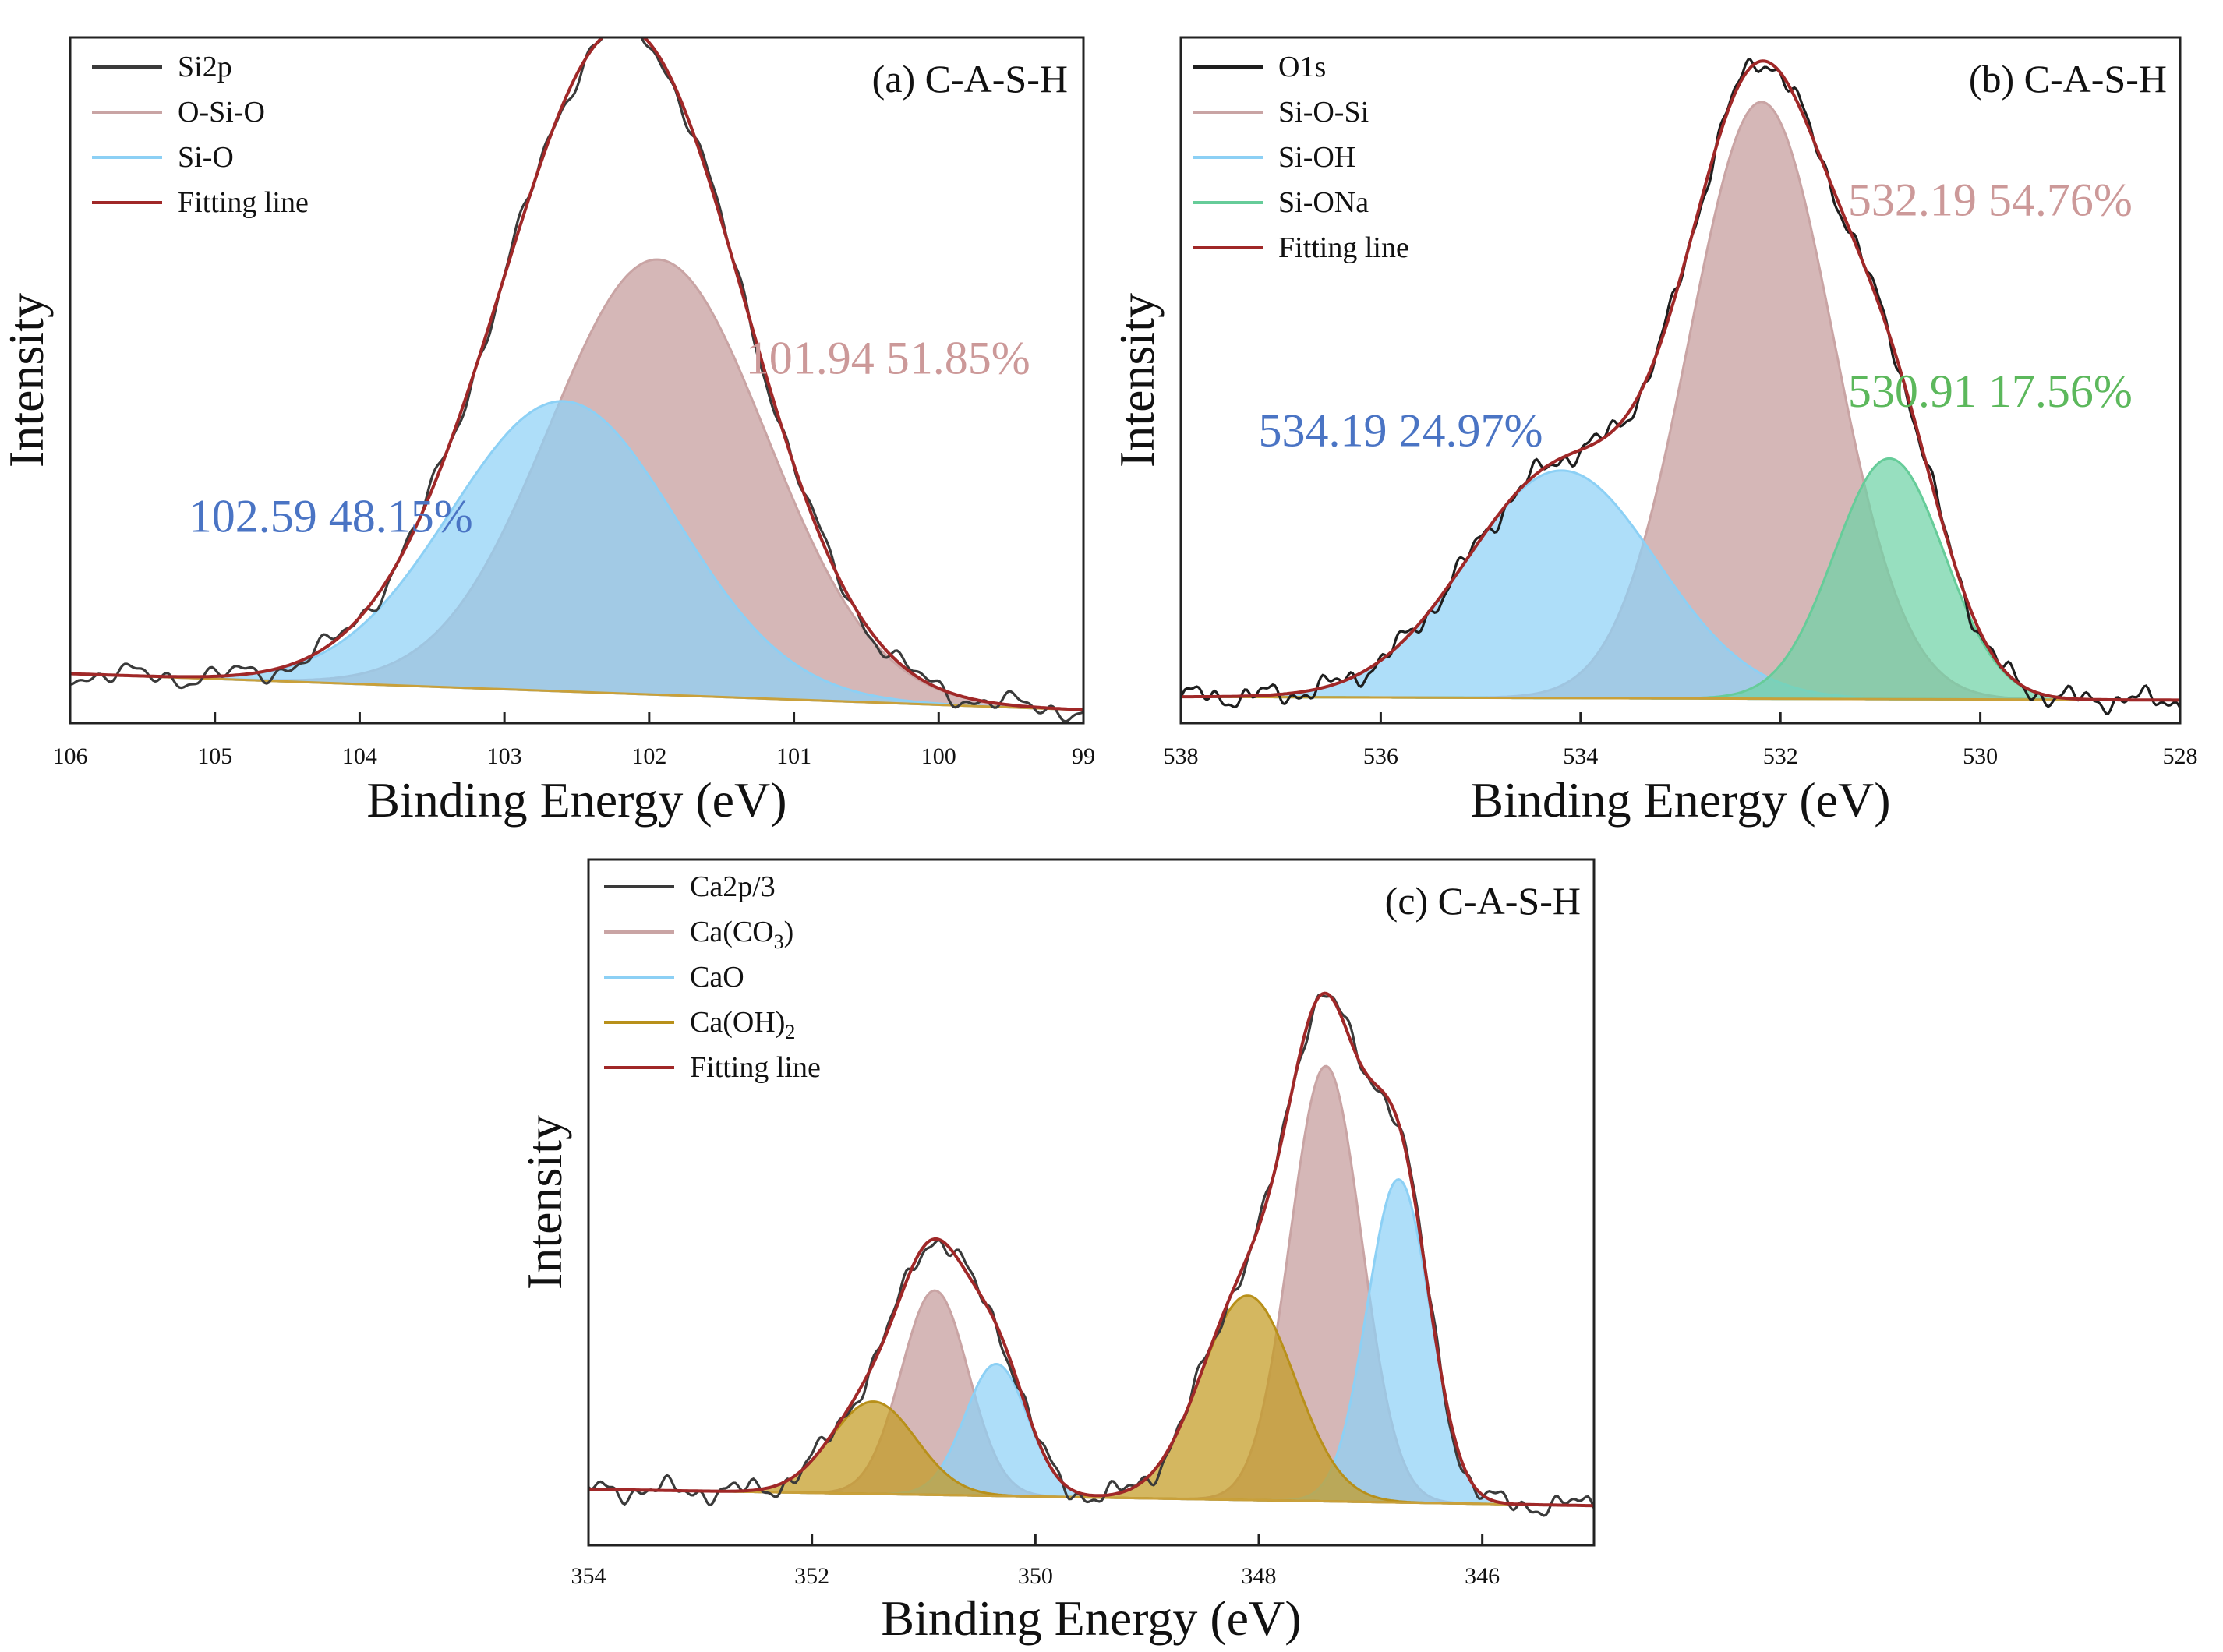 Image resolution: width=2223 pixels, height=1652 pixels. Describe the element at coordinates (1980, 756) in the screenshot. I see `x-tick-label: 530` at that location.